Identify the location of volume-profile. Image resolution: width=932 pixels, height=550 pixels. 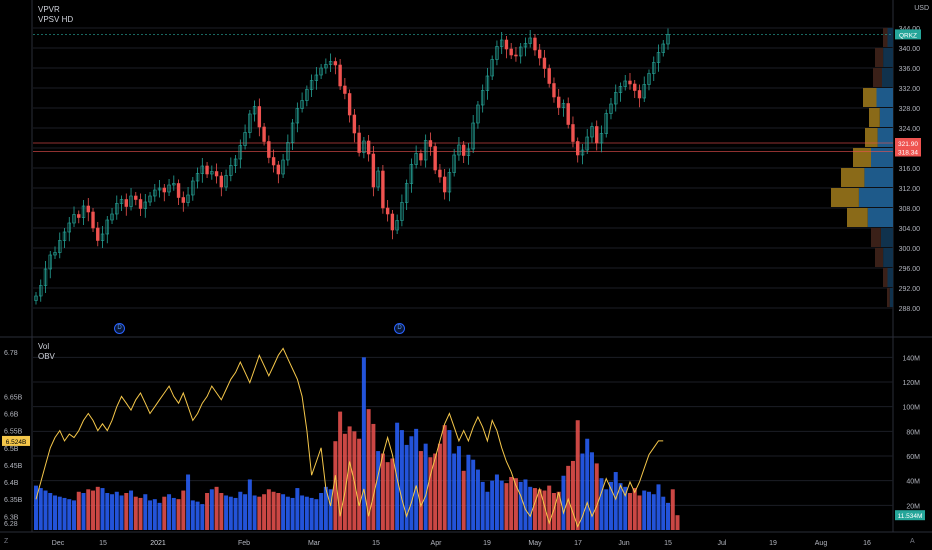
(862, 167).